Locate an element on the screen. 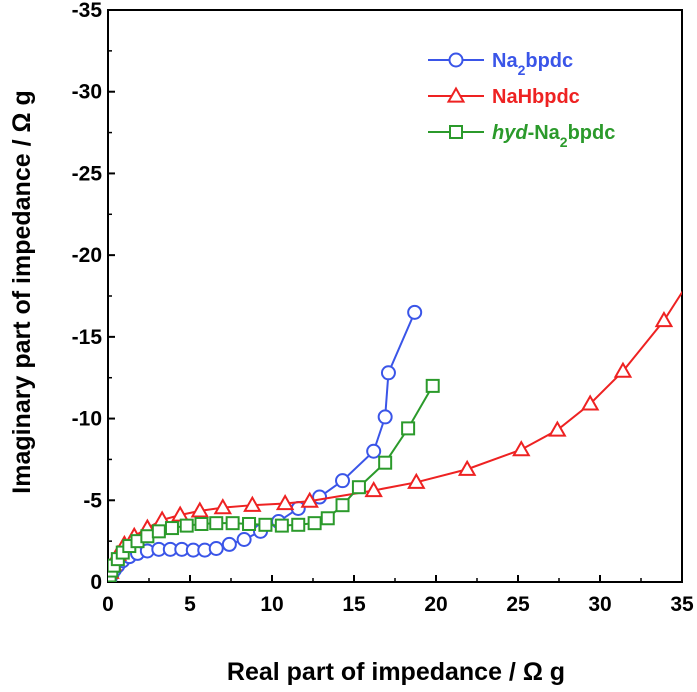 This screenshot has height=692, width=697. y-tick-label: -35 is located at coordinates (87, 11).